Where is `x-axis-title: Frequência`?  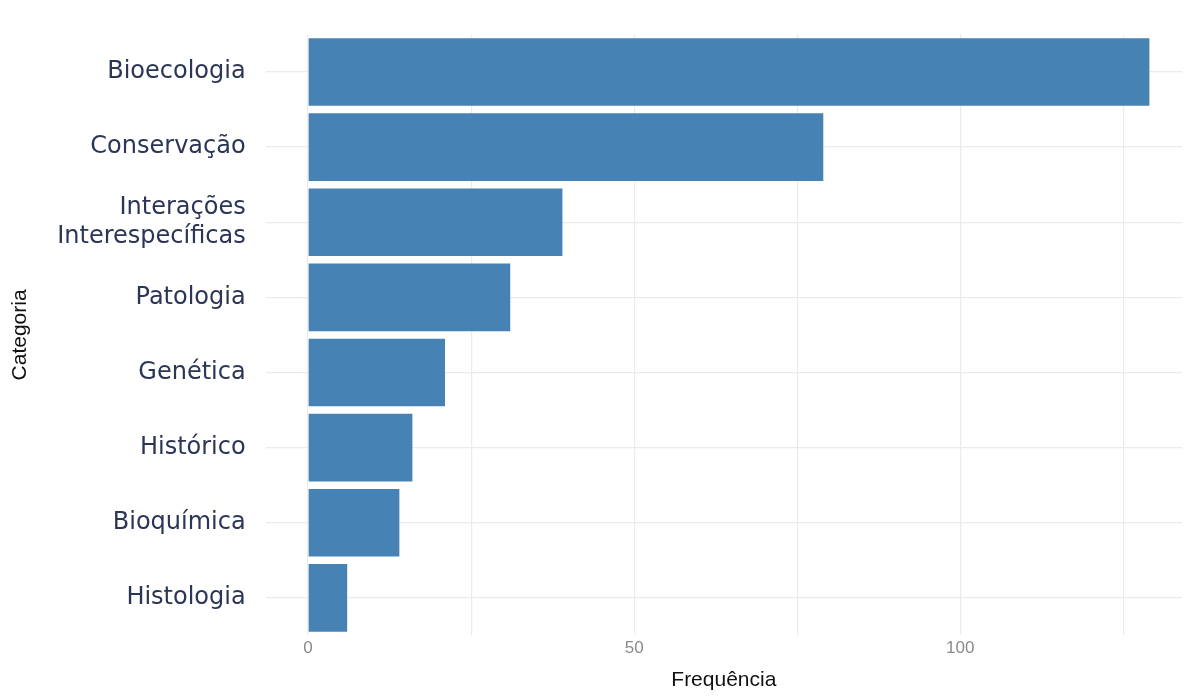
x-axis-title: Frequência is located at coordinates (724, 679).